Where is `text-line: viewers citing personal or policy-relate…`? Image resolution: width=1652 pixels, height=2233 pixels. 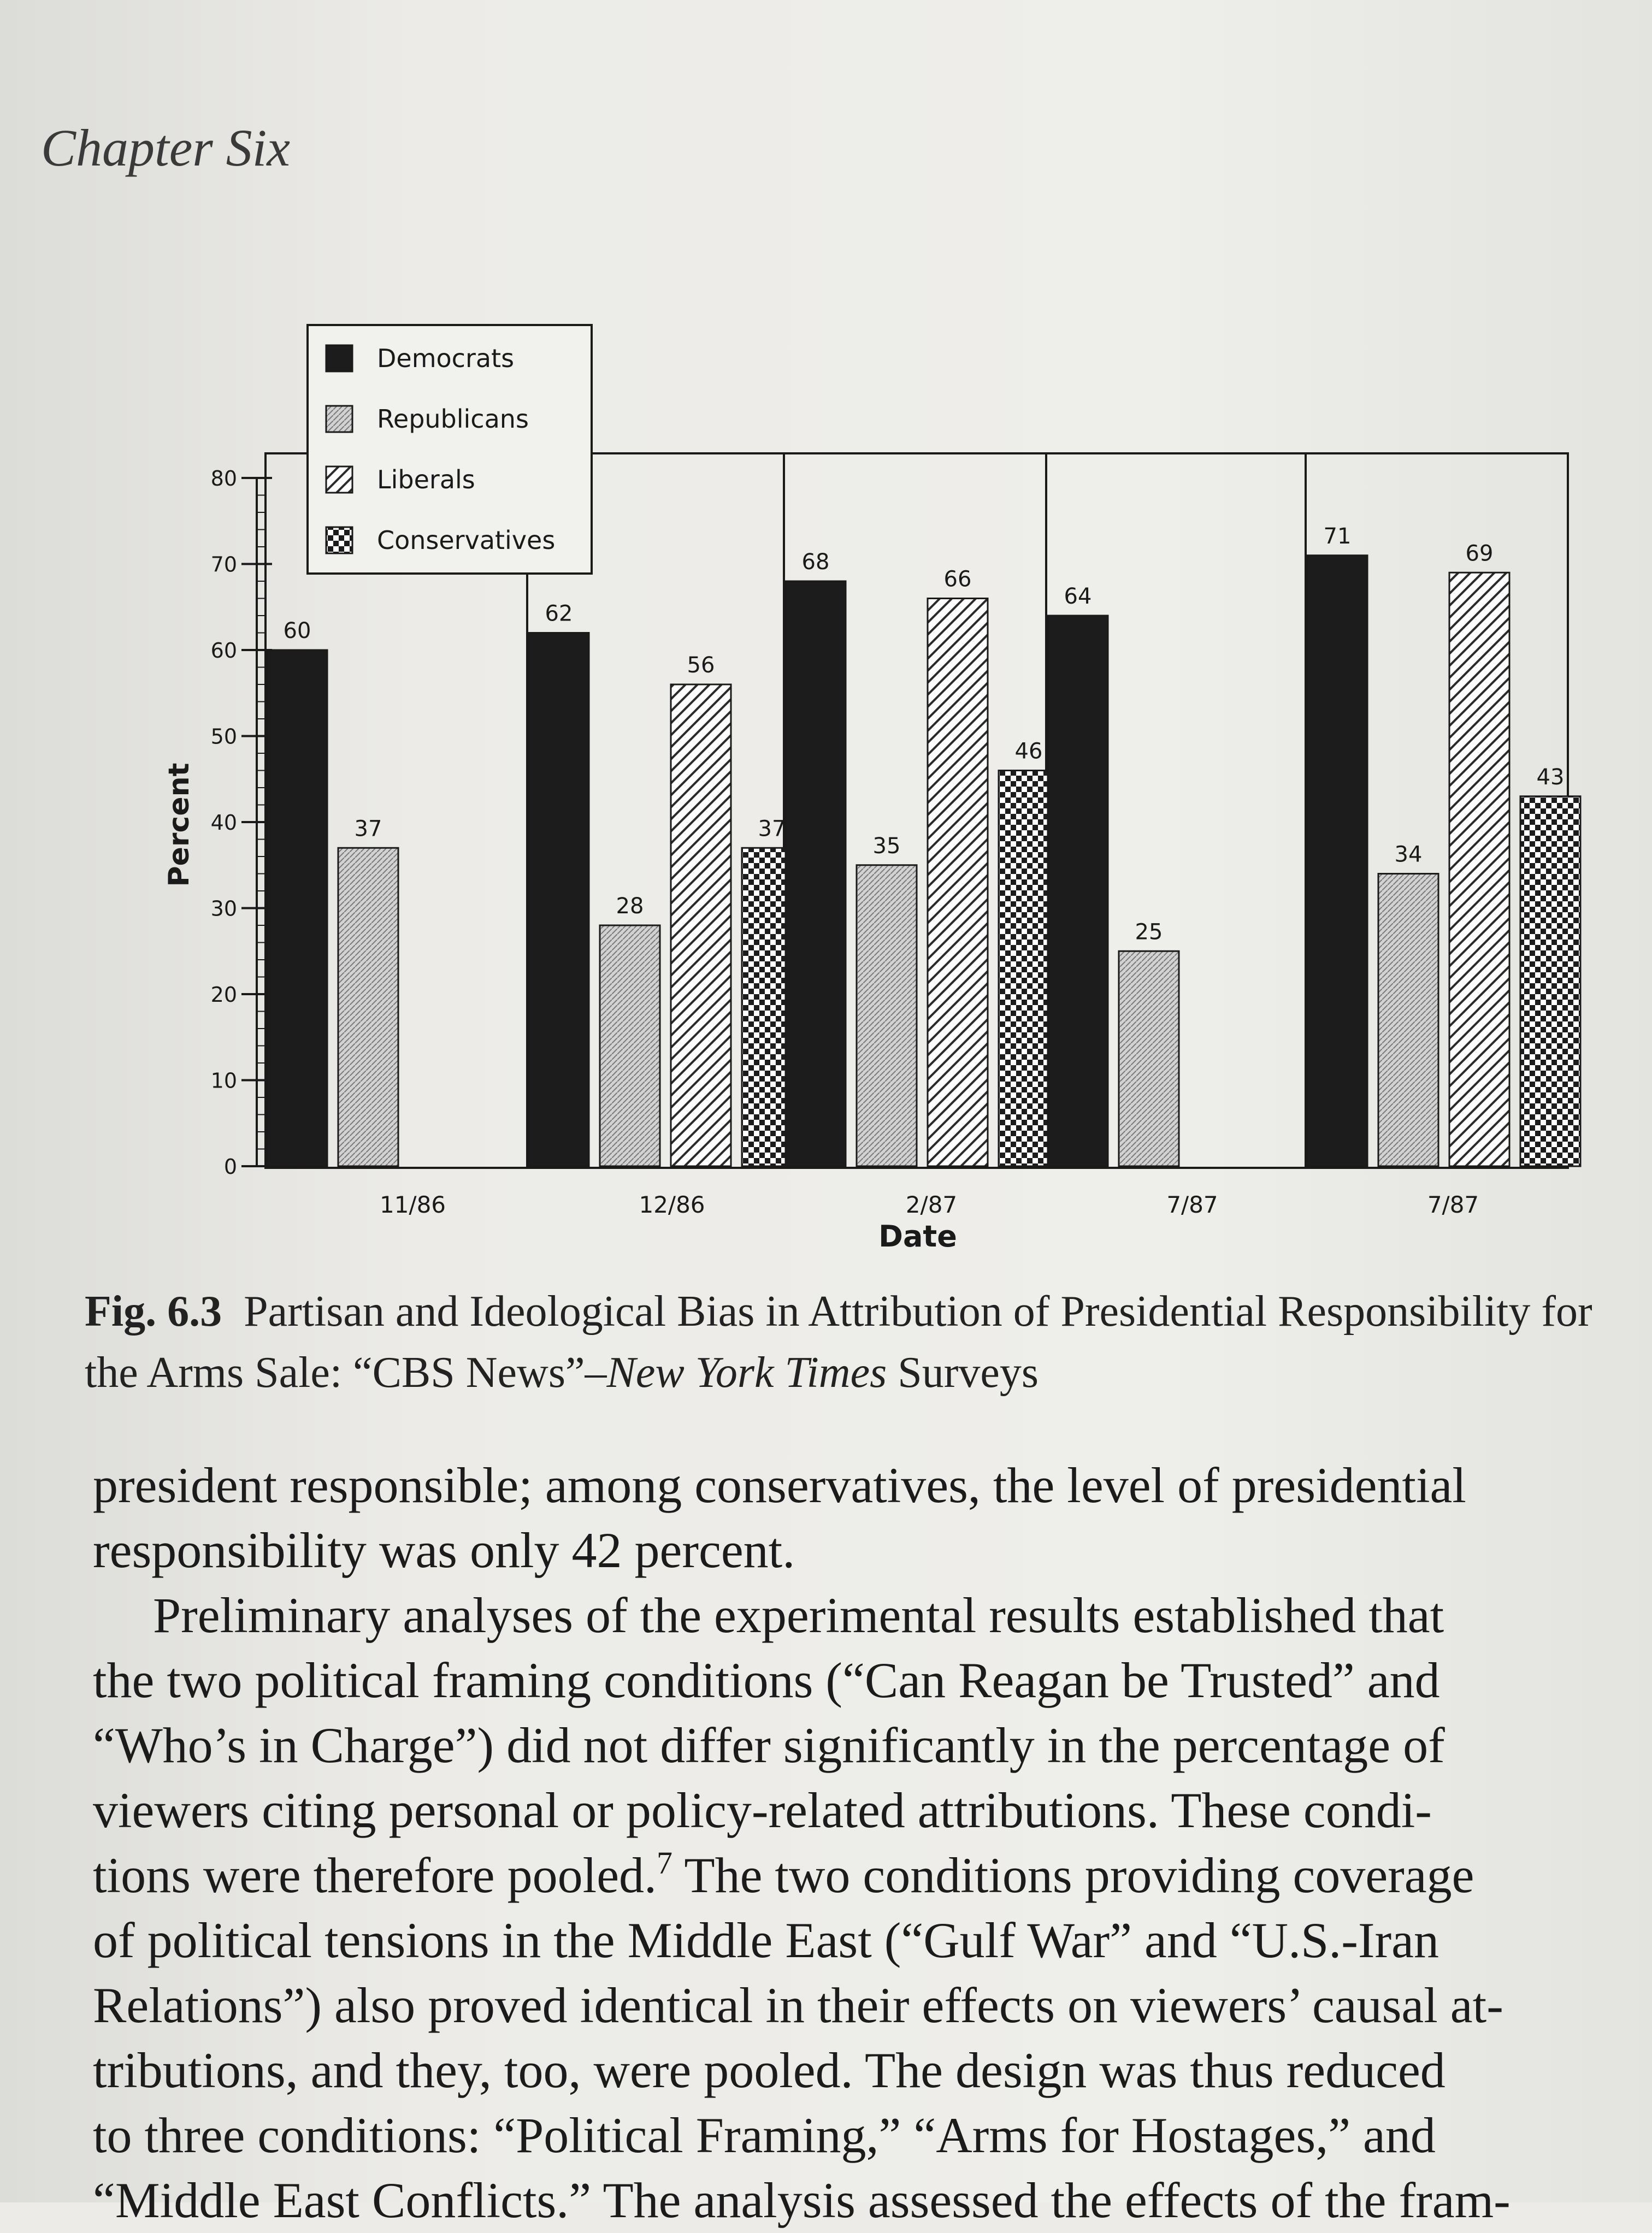
text-line: viewers citing personal or policy-relate… is located at coordinates (762, 1810).